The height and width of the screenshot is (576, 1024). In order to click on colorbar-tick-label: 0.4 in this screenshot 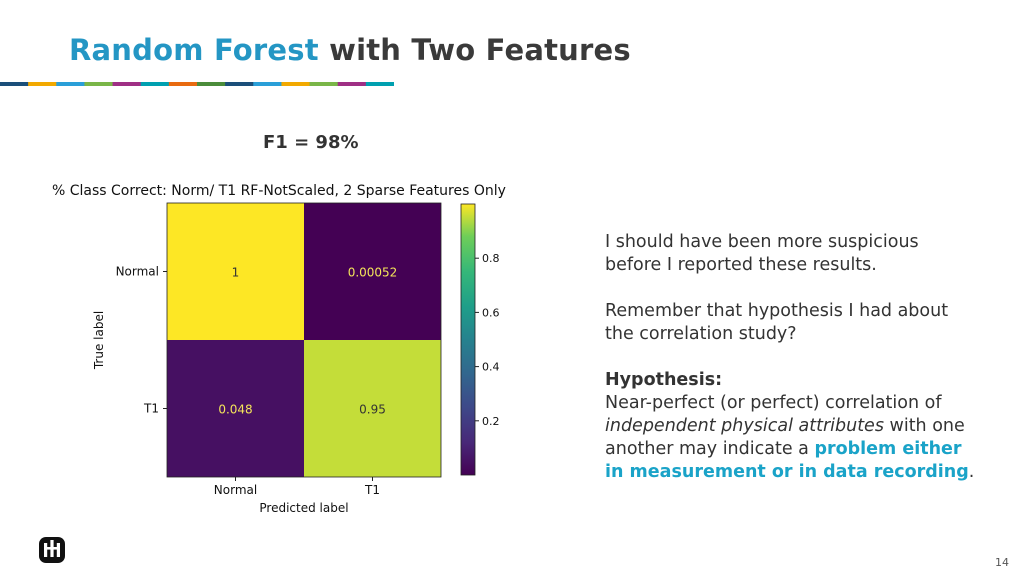, I will do `click(491, 367)`.